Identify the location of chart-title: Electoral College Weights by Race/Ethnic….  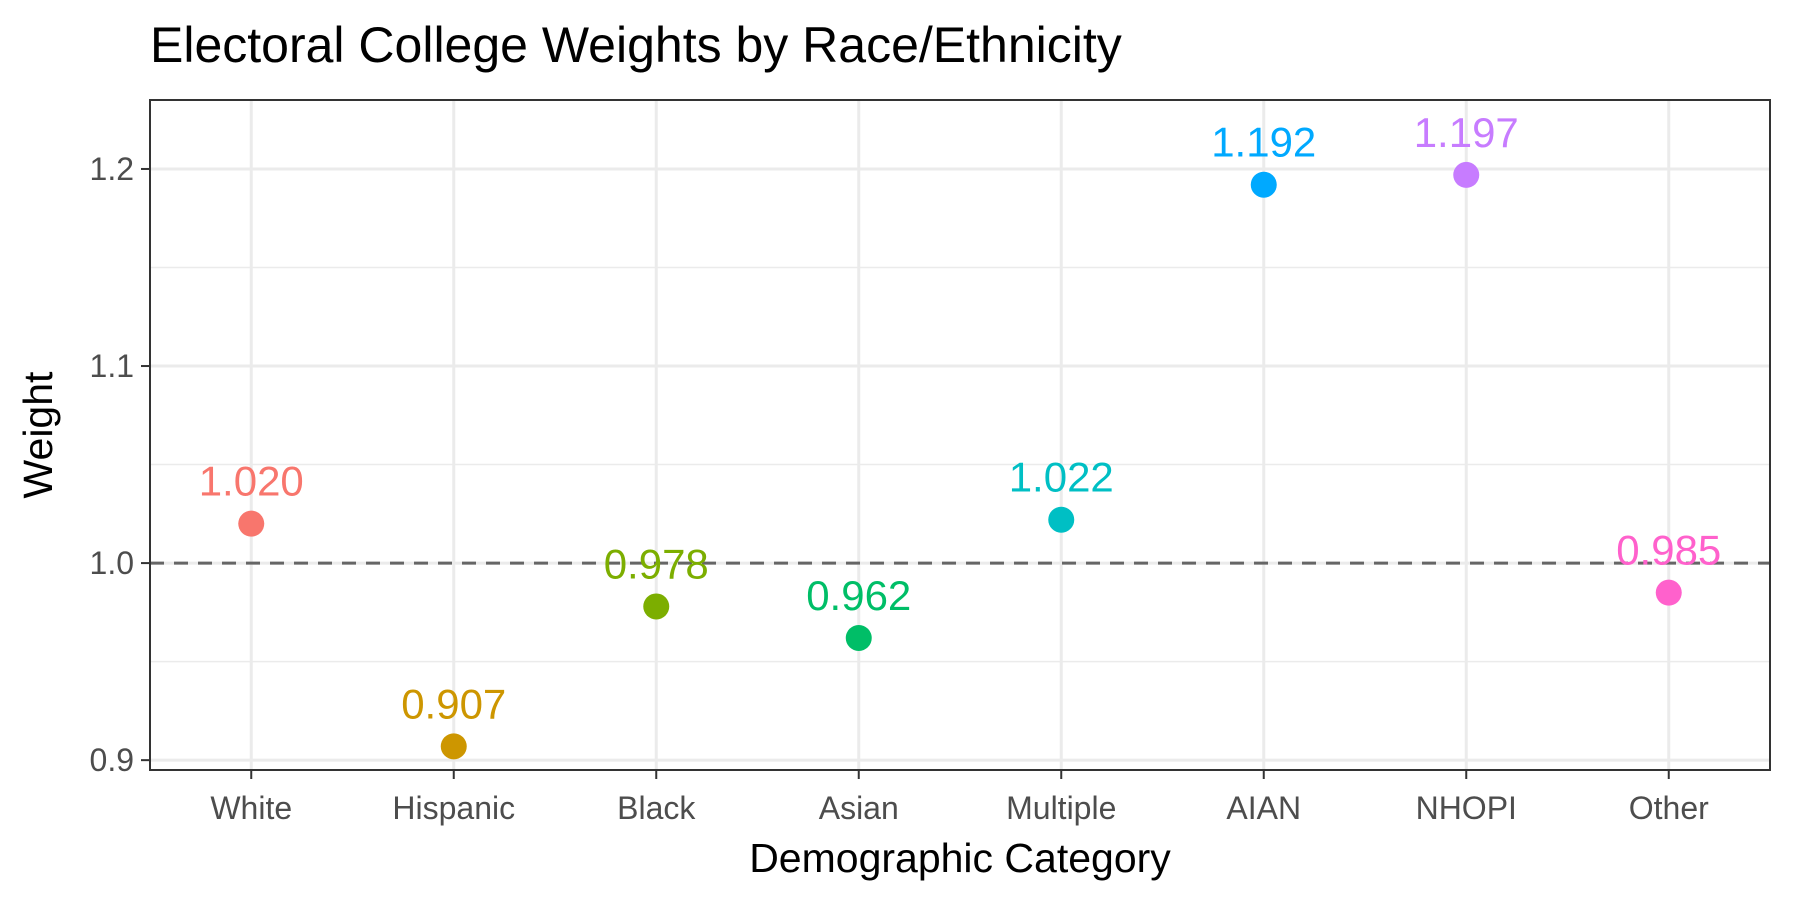
(636, 45).